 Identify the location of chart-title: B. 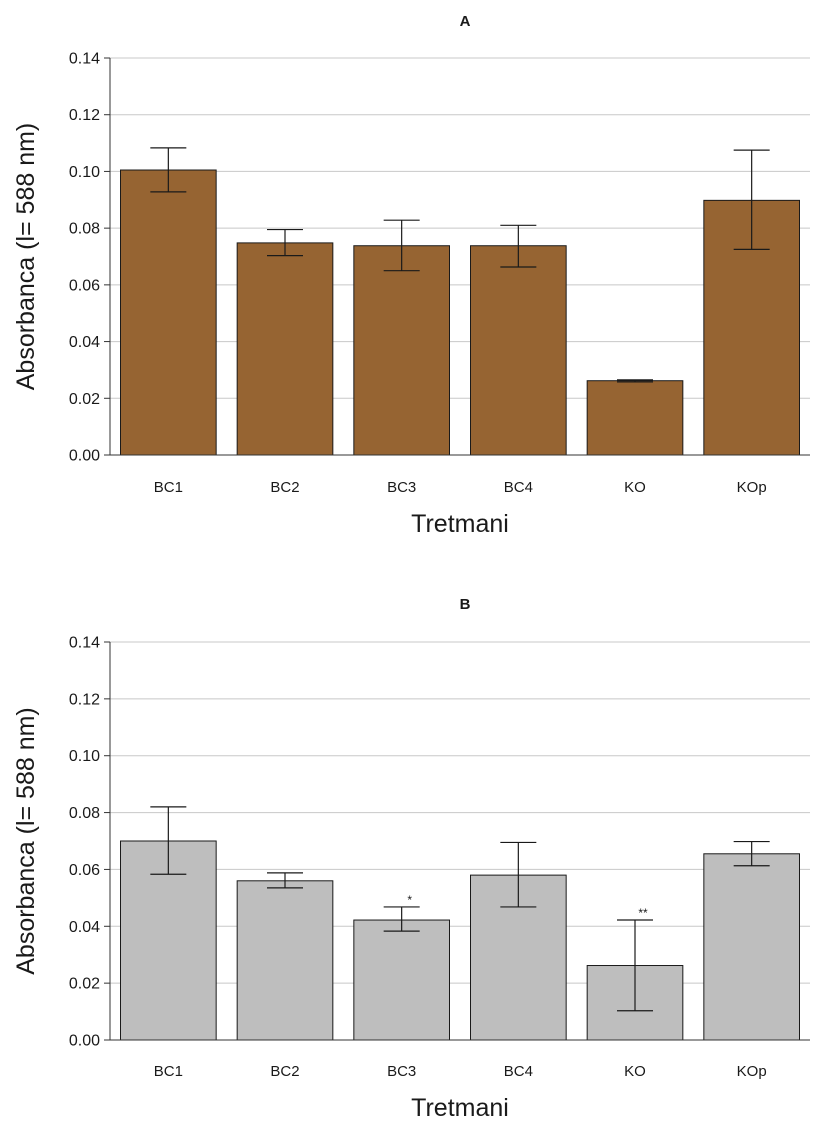
(465, 604).